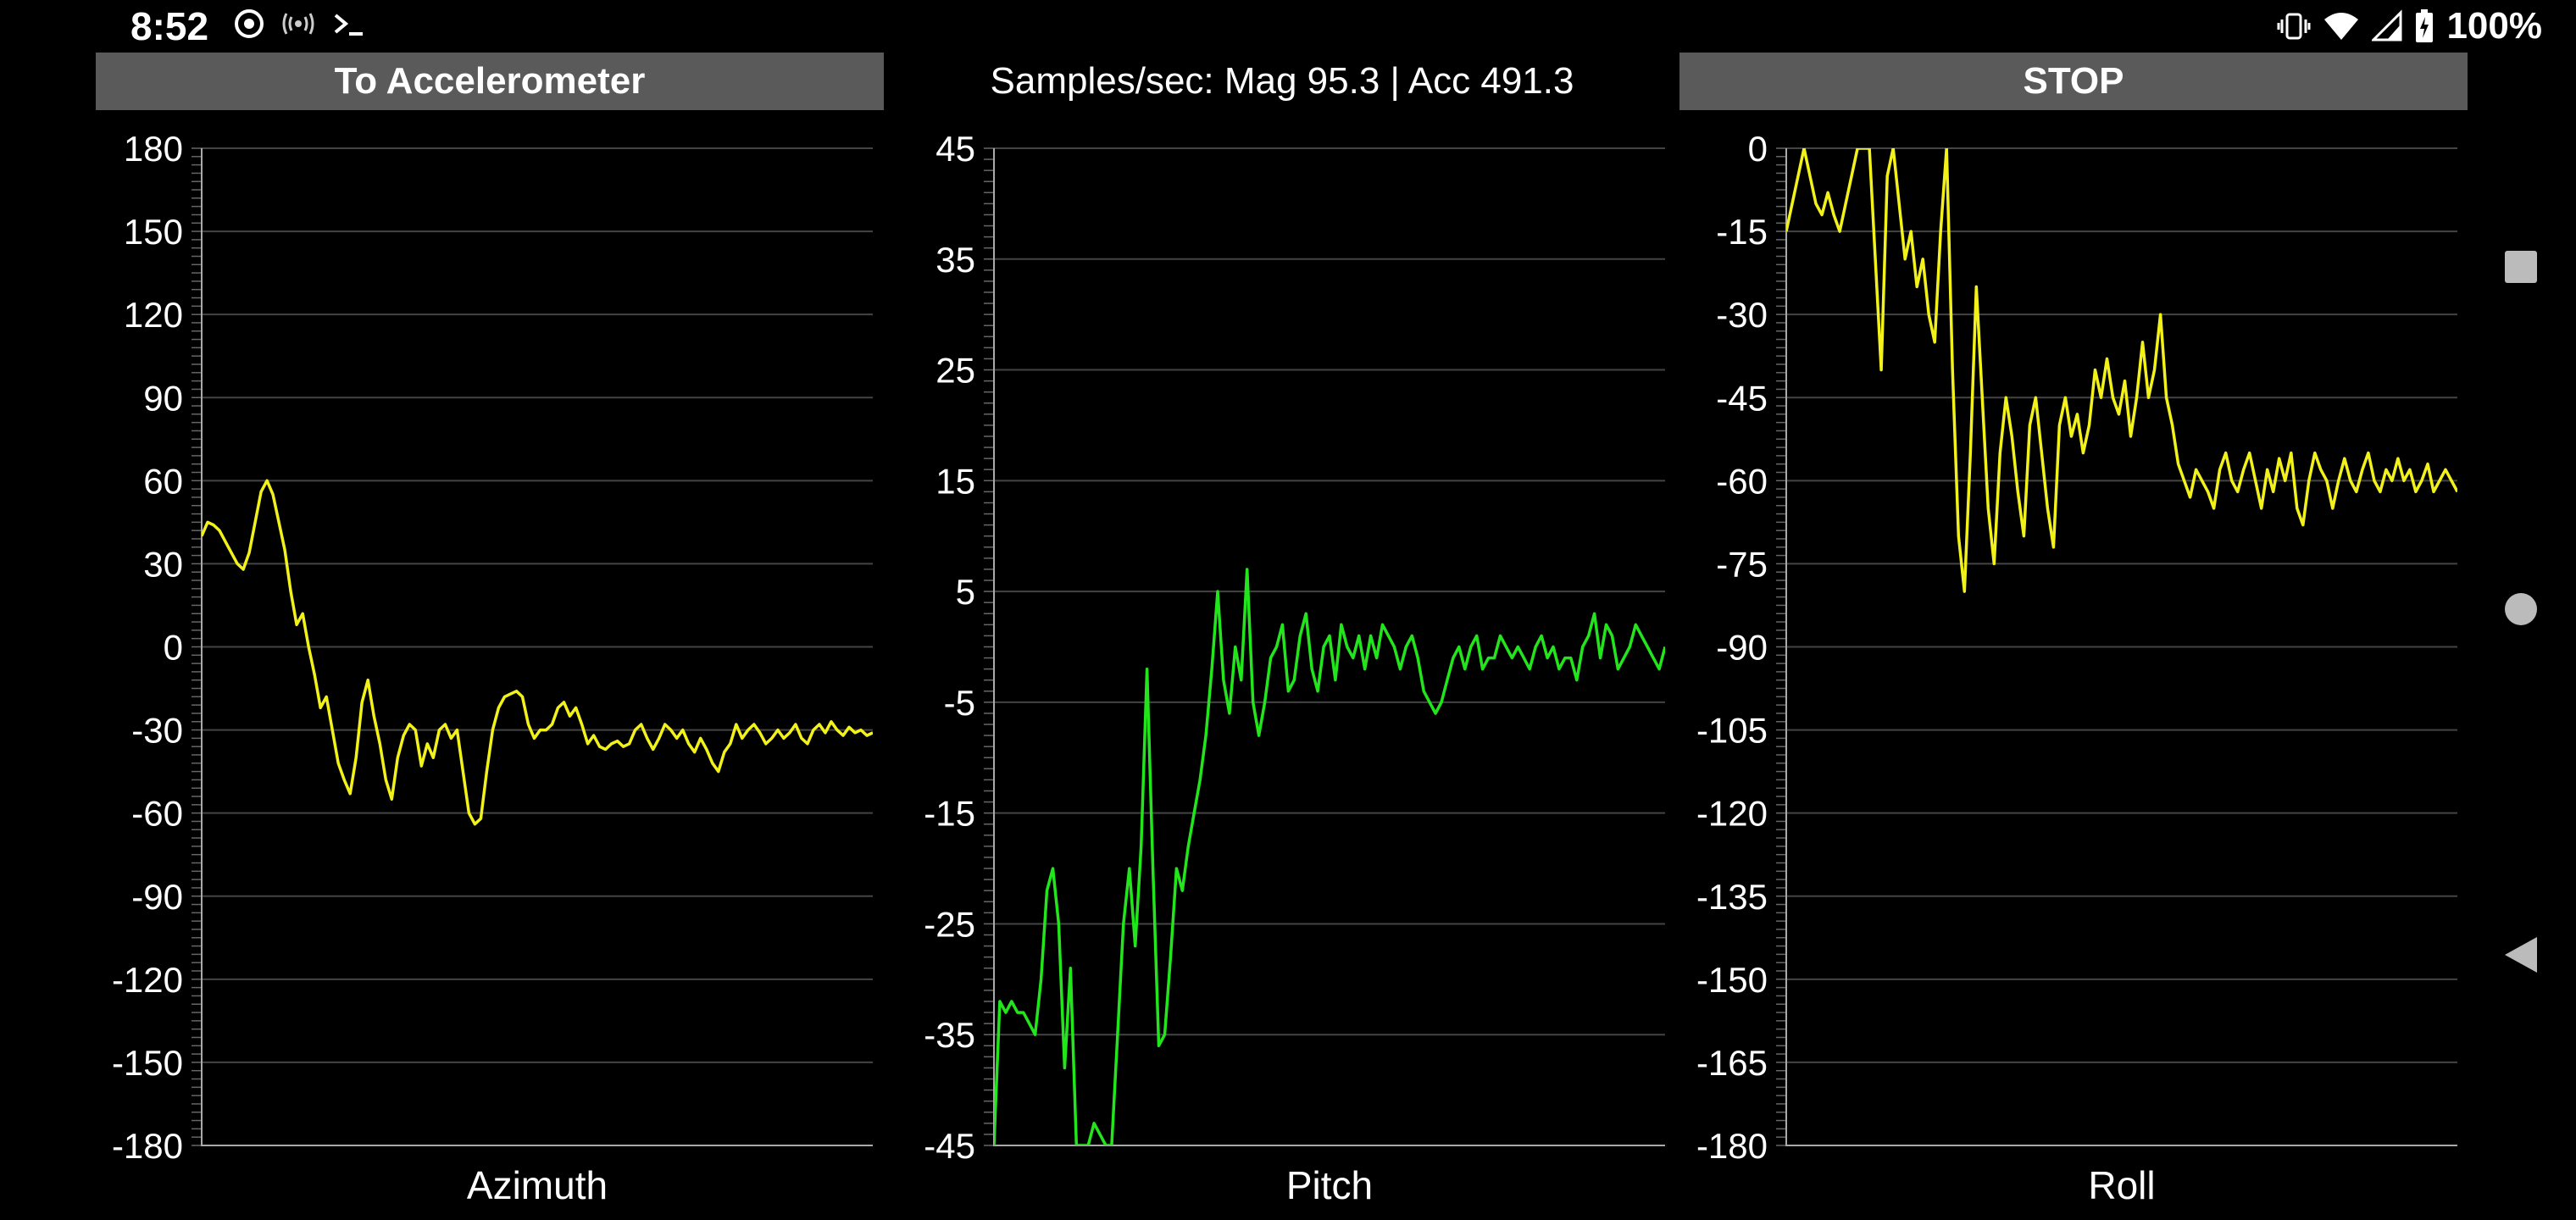 The height and width of the screenshot is (1220, 2576). Describe the element at coordinates (1282, 81) in the screenshot. I see `samples-per-sec-label: Samples/sec: Mag 95.3 | Acc 491.3` at that location.